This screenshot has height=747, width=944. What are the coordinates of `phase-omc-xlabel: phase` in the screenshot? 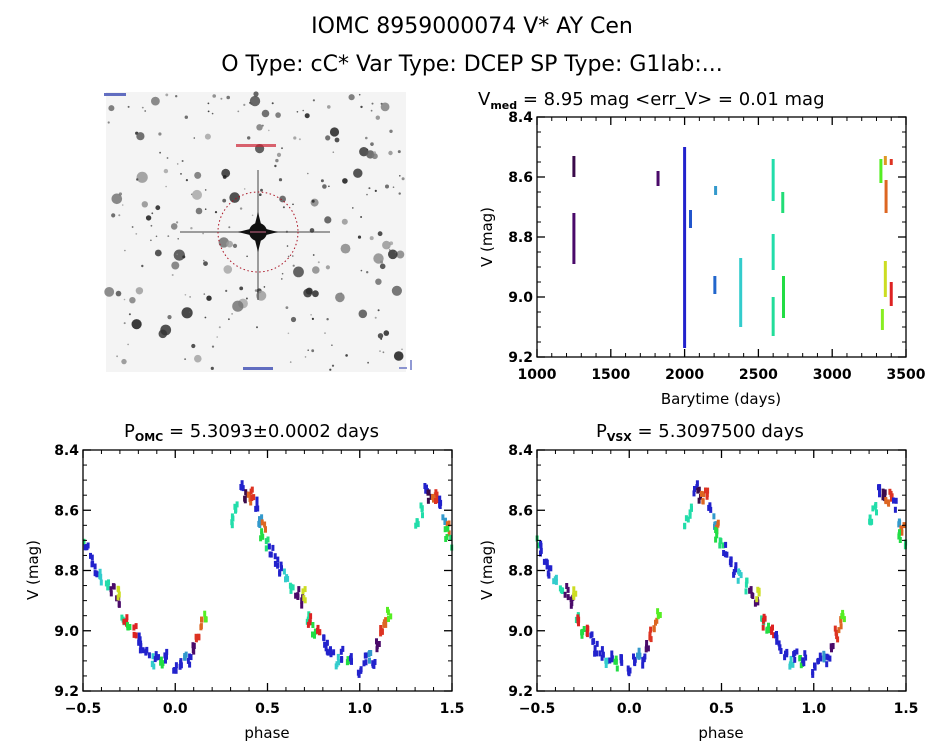 It's located at (266, 733).